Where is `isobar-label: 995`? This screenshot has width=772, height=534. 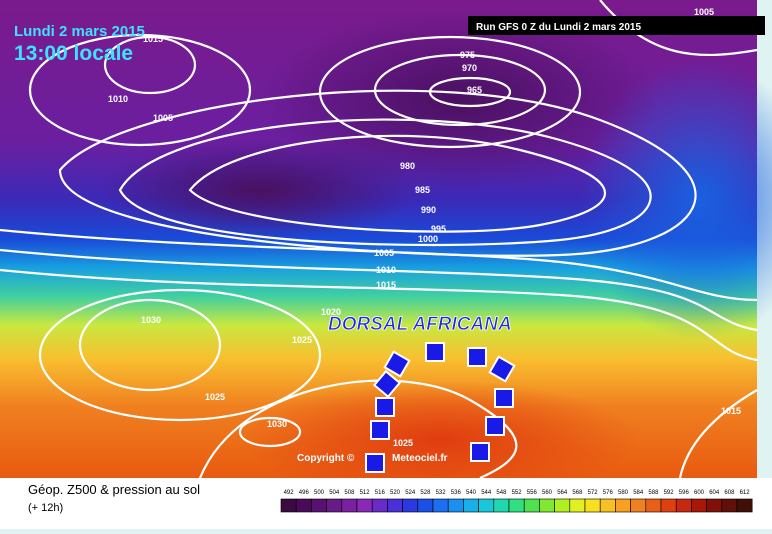 isobar-label: 995 is located at coordinates (438, 229).